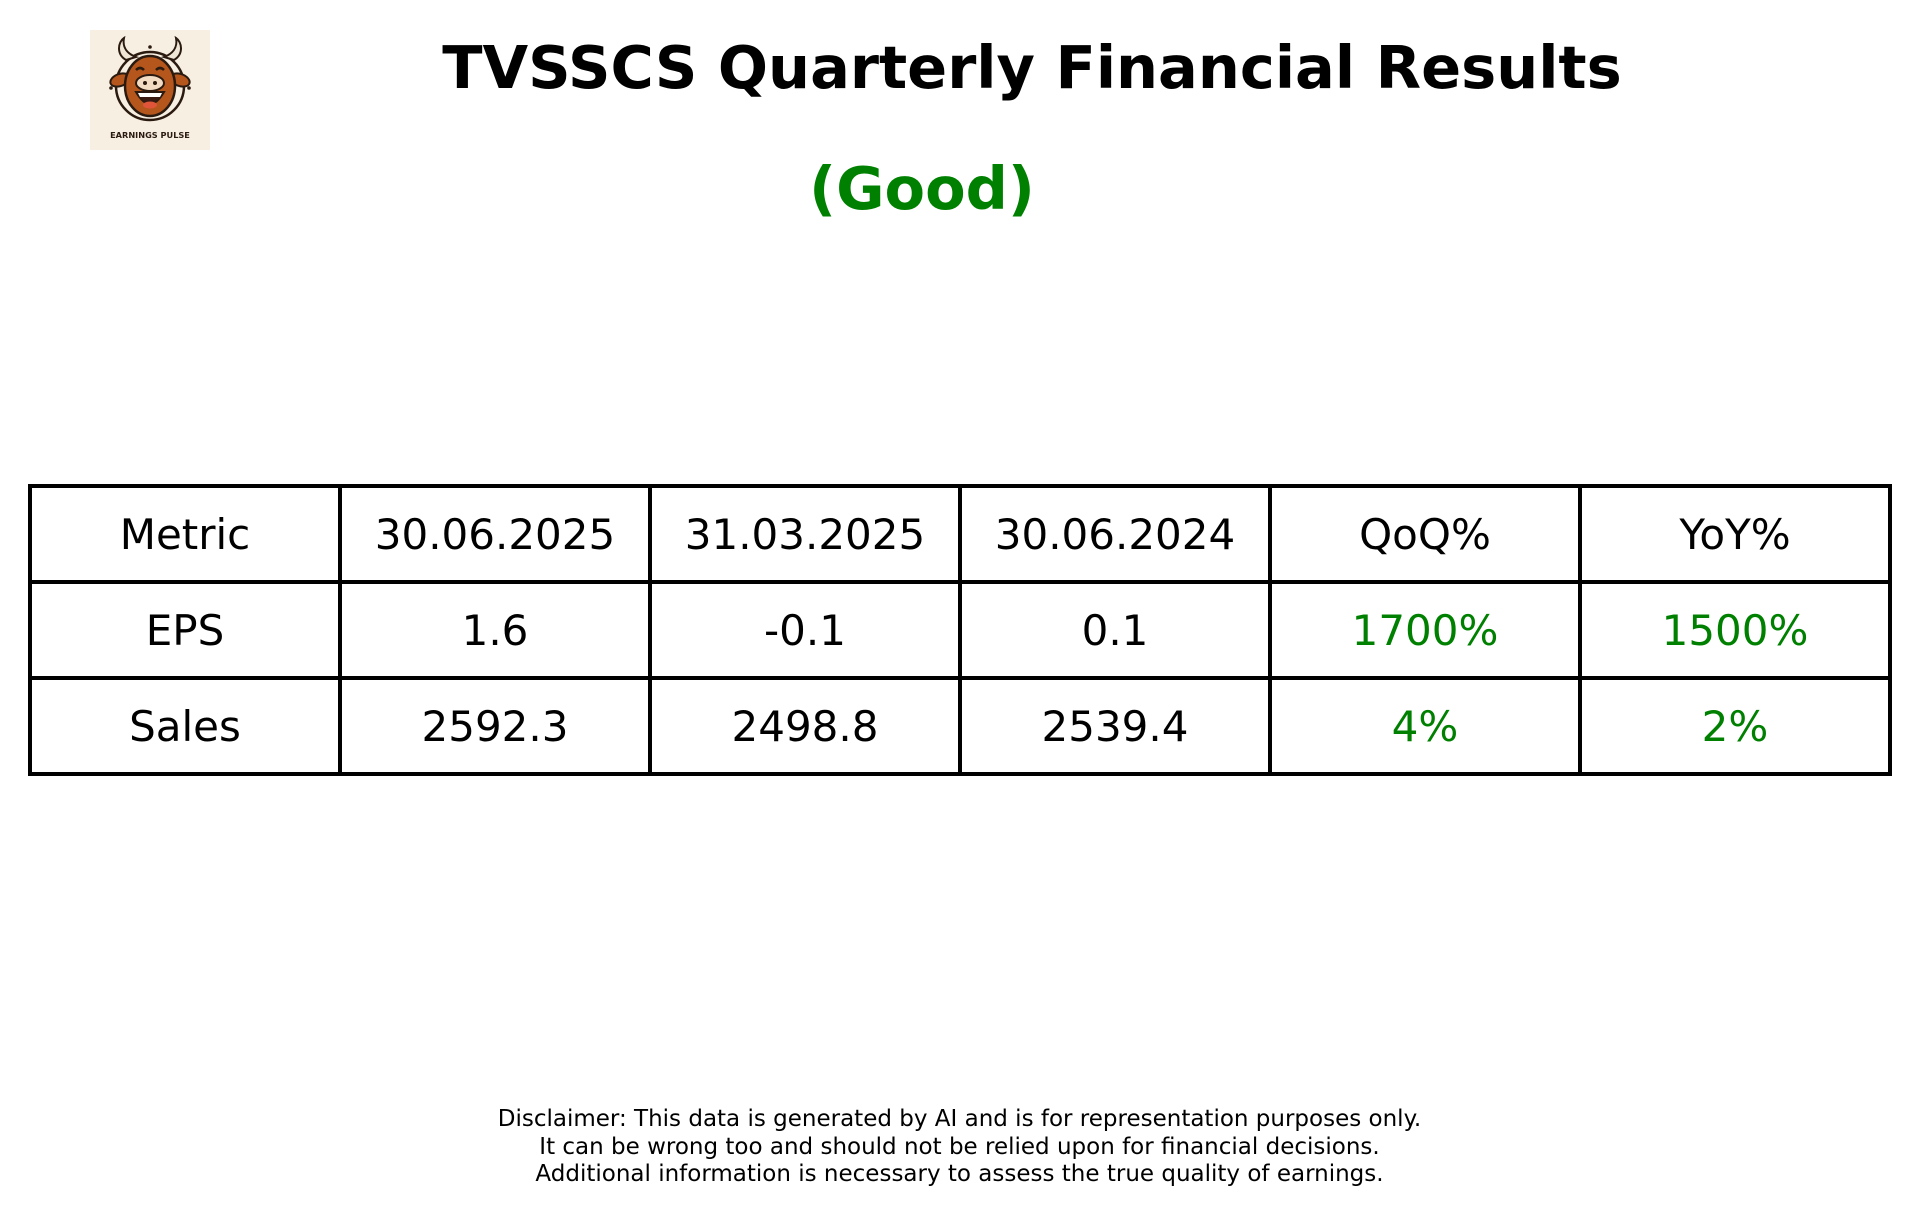 The width and height of the screenshot is (1919, 1220). I want to click on bull-mascot-icon: EARNINGS PULSE, so click(150, 90).